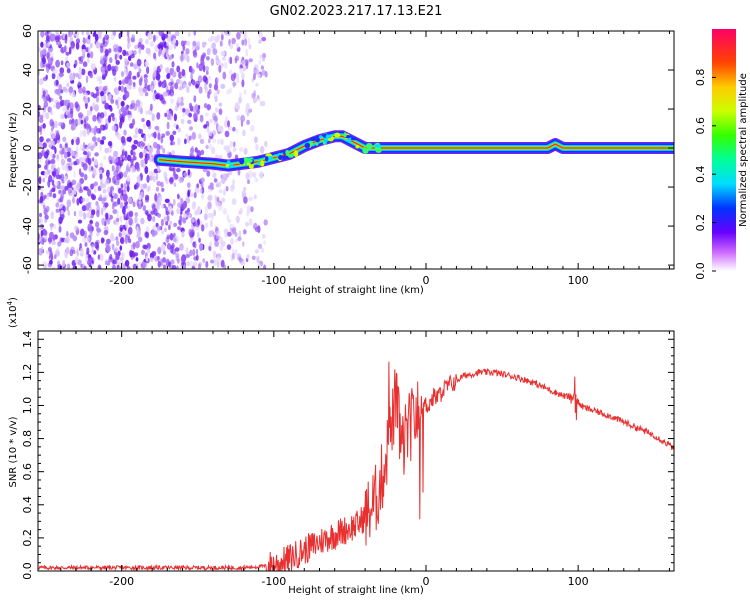  I want to click on spectrogram-ridge-blob, so click(245, 161).